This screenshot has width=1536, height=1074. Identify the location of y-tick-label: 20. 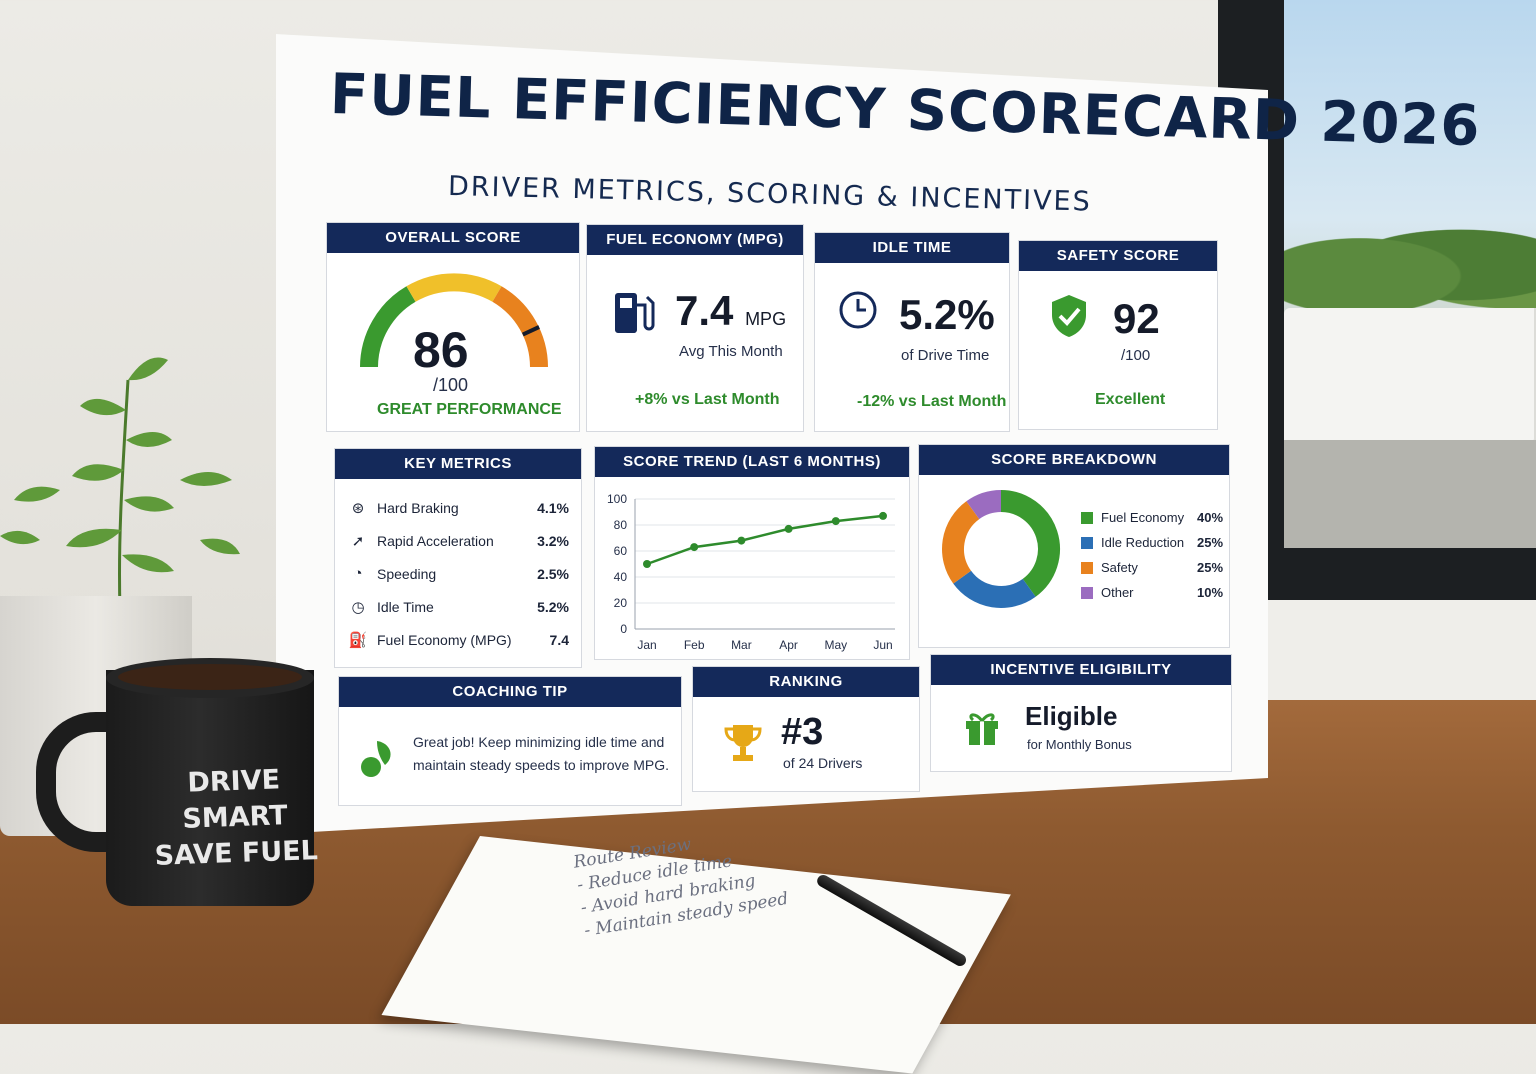
(621, 603).